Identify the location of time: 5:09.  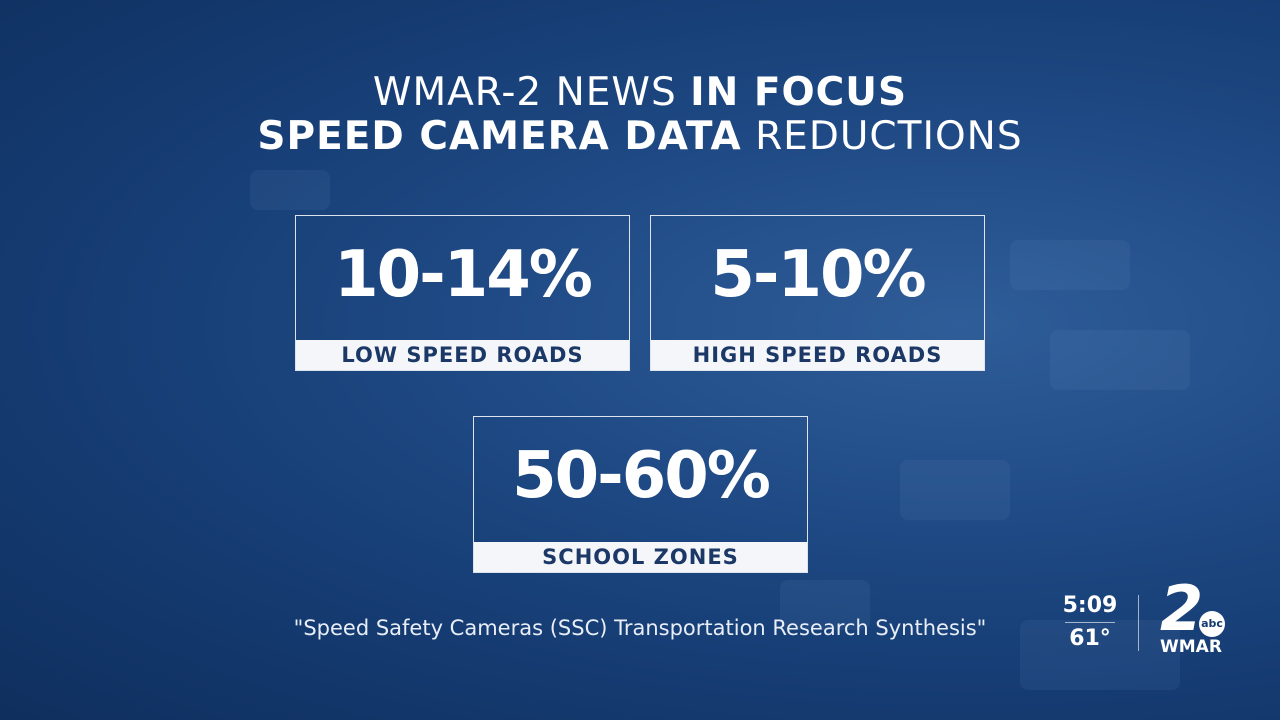
(1090, 605).